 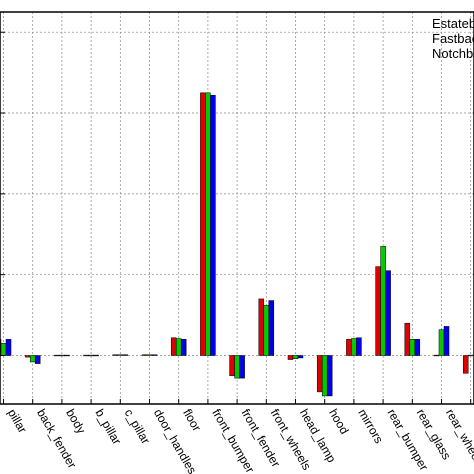 What do you see at coordinates (183, 347) in the screenshot?
I see `bar-notchback-floor` at bounding box center [183, 347].